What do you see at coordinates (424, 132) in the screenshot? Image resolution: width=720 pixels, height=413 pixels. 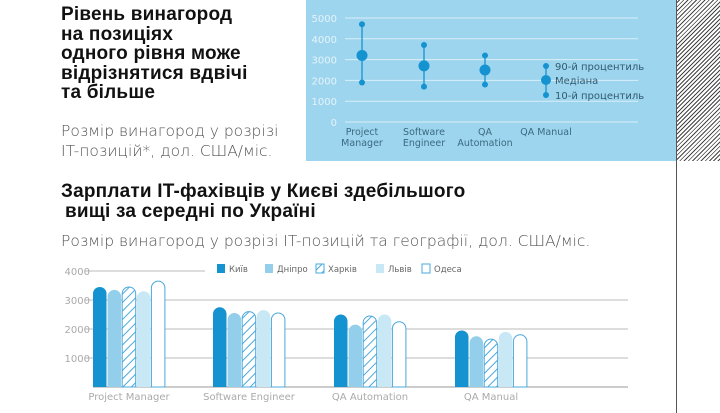 I see `x-tick-label: Software` at bounding box center [424, 132].